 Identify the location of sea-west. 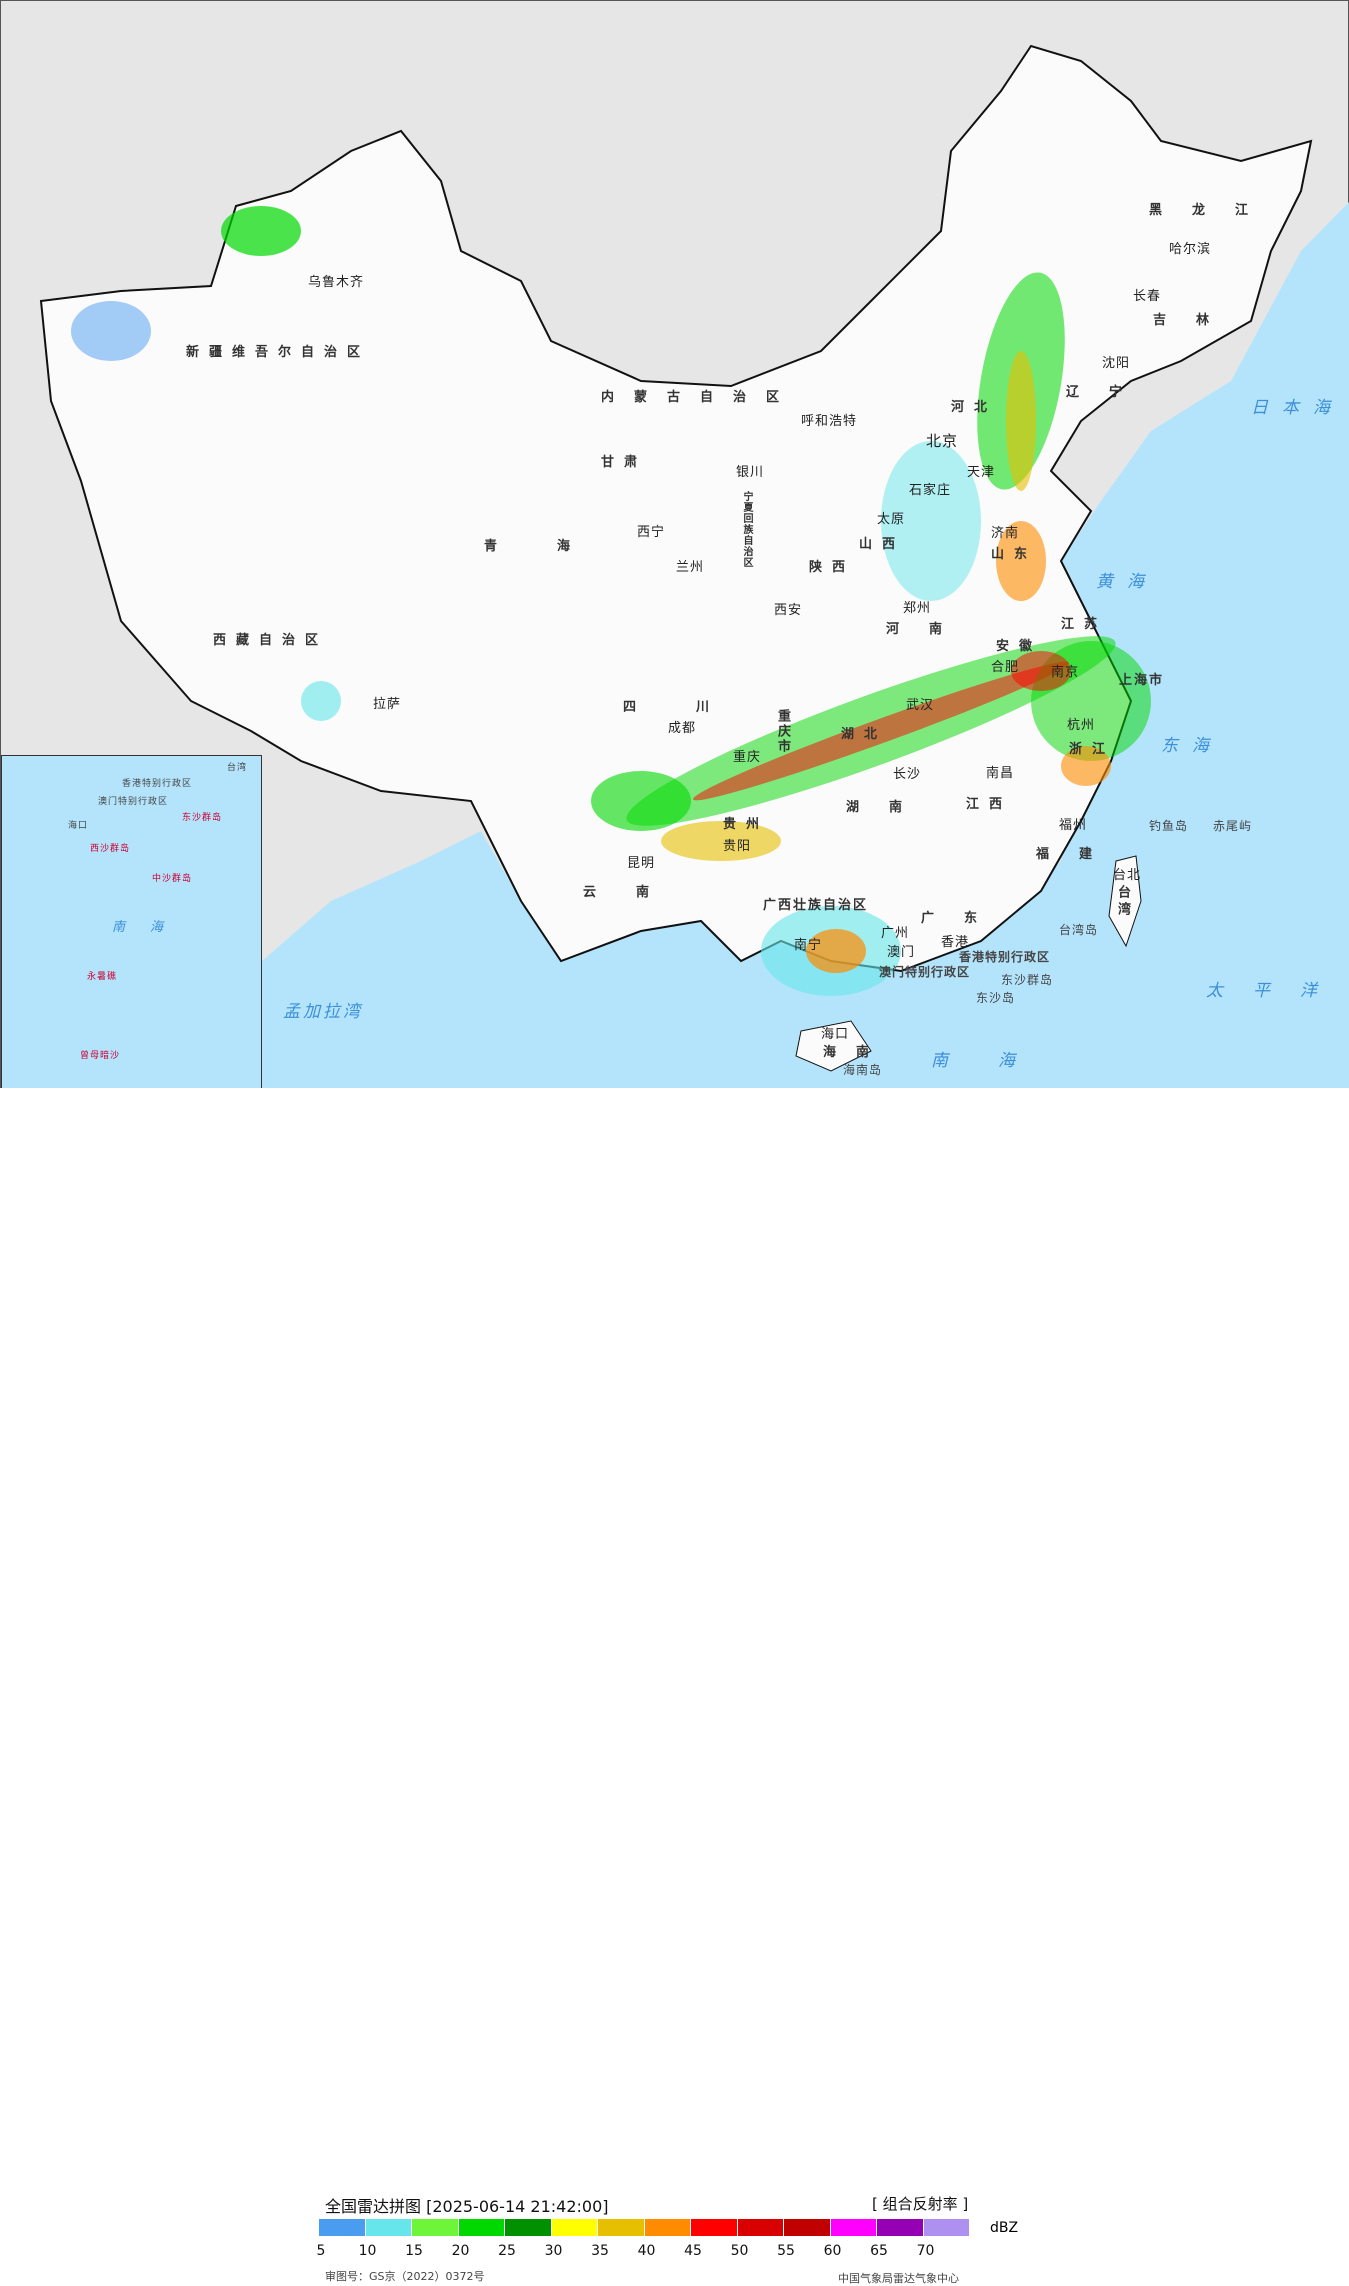
(411, 960).